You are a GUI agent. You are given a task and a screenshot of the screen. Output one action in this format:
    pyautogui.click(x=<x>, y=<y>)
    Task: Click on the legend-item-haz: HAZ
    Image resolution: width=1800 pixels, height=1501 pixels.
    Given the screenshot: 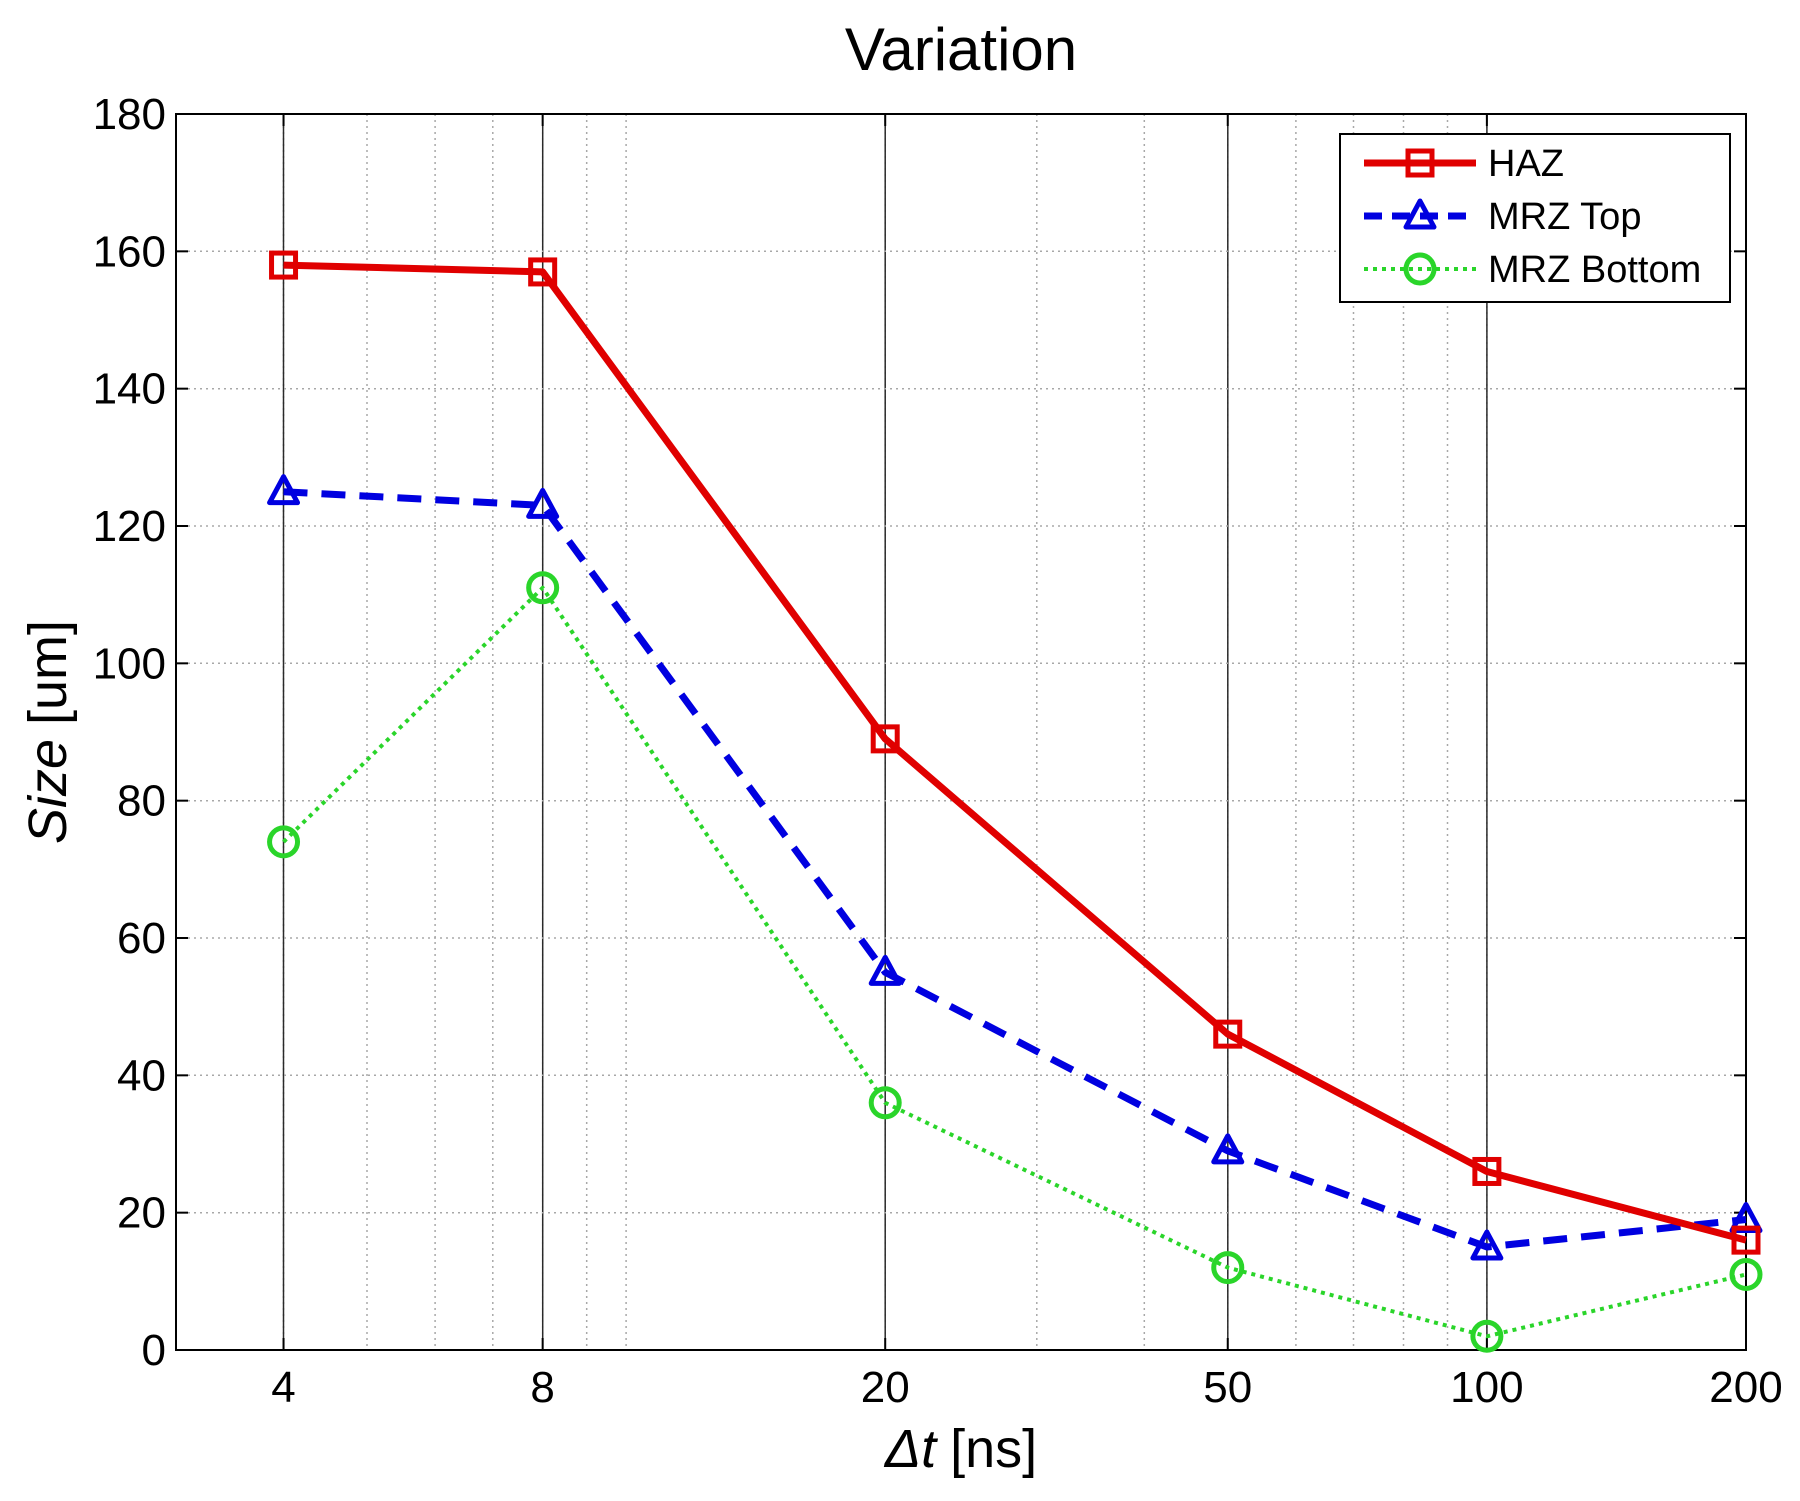 What is the action you would take?
    pyautogui.click(x=1464, y=164)
    